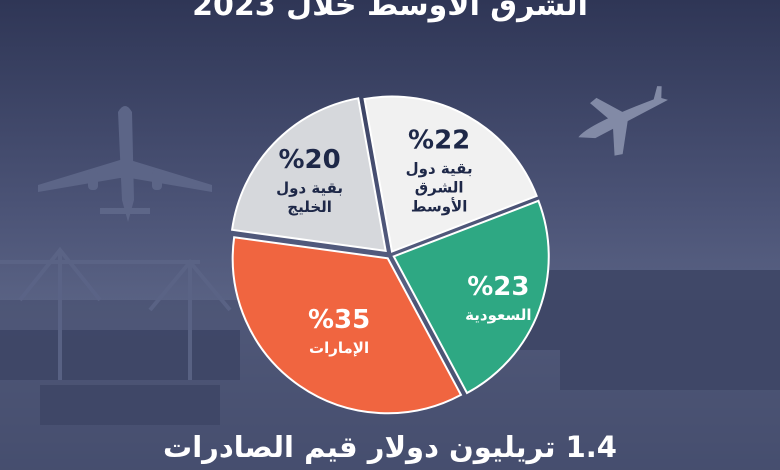 Image resolution: width=780 pixels, height=470 pixels. Describe the element at coordinates (309, 160) in the screenshot. I see `slice-value-label: %20` at that location.